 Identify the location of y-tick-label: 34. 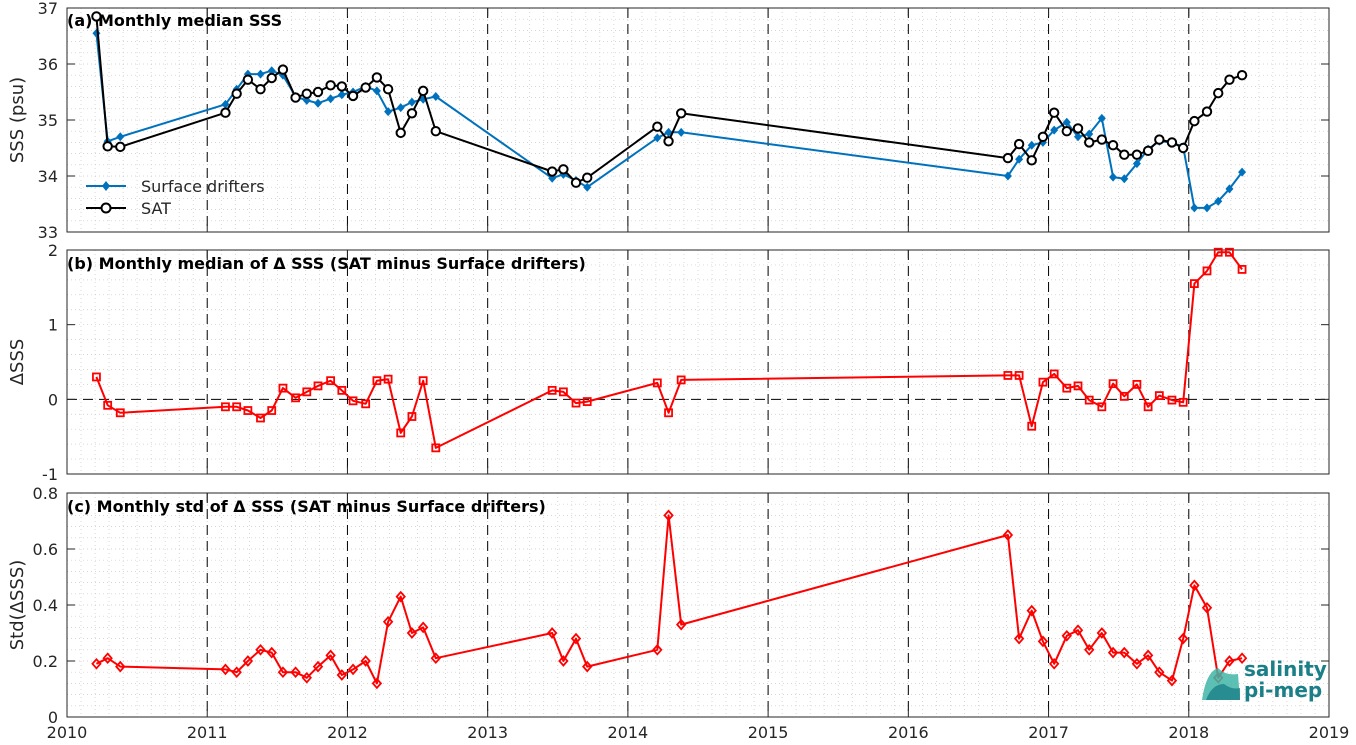
(48, 176).